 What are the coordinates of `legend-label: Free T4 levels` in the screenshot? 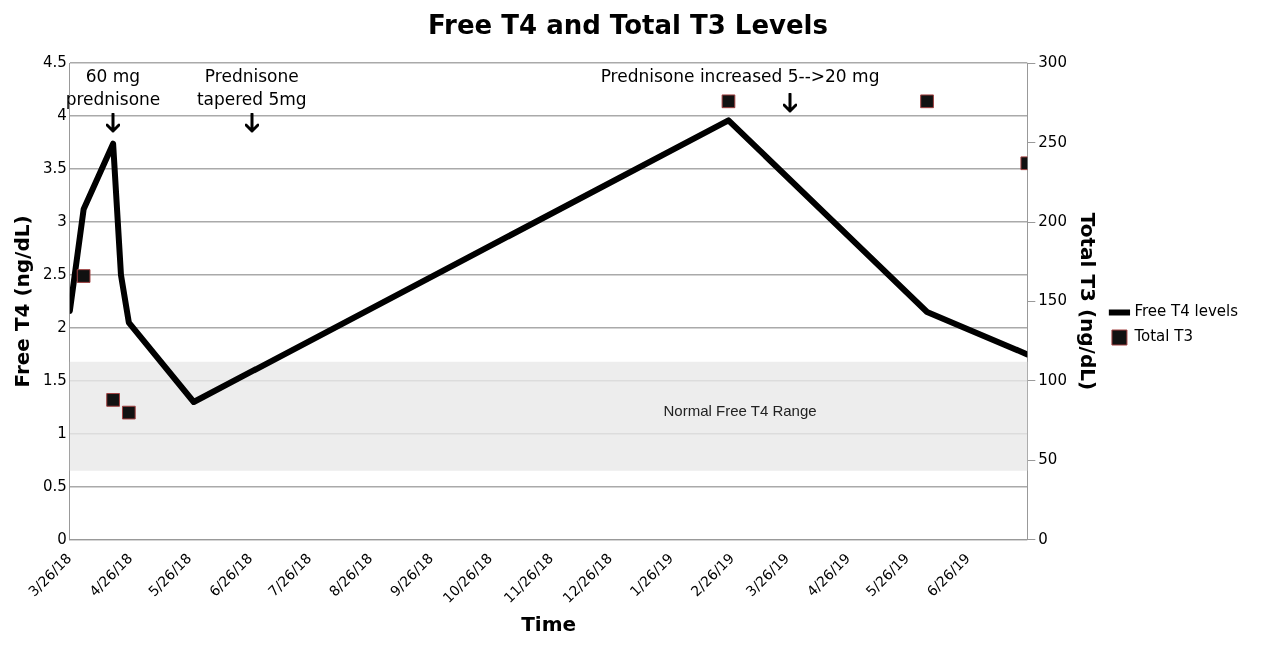 It's located at (1186, 311).